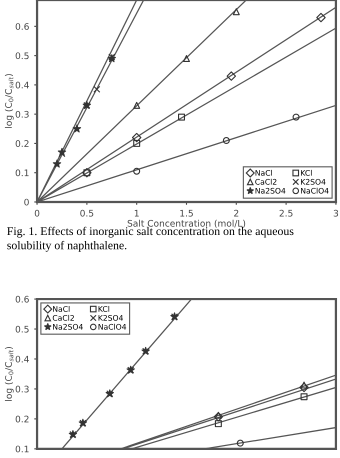 Image resolution: width=340 pixels, height=458 pixels. What do you see at coordinates (136, 213) in the screenshot?
I see `x-tick-label: 1` at bounding box center [136, 213].